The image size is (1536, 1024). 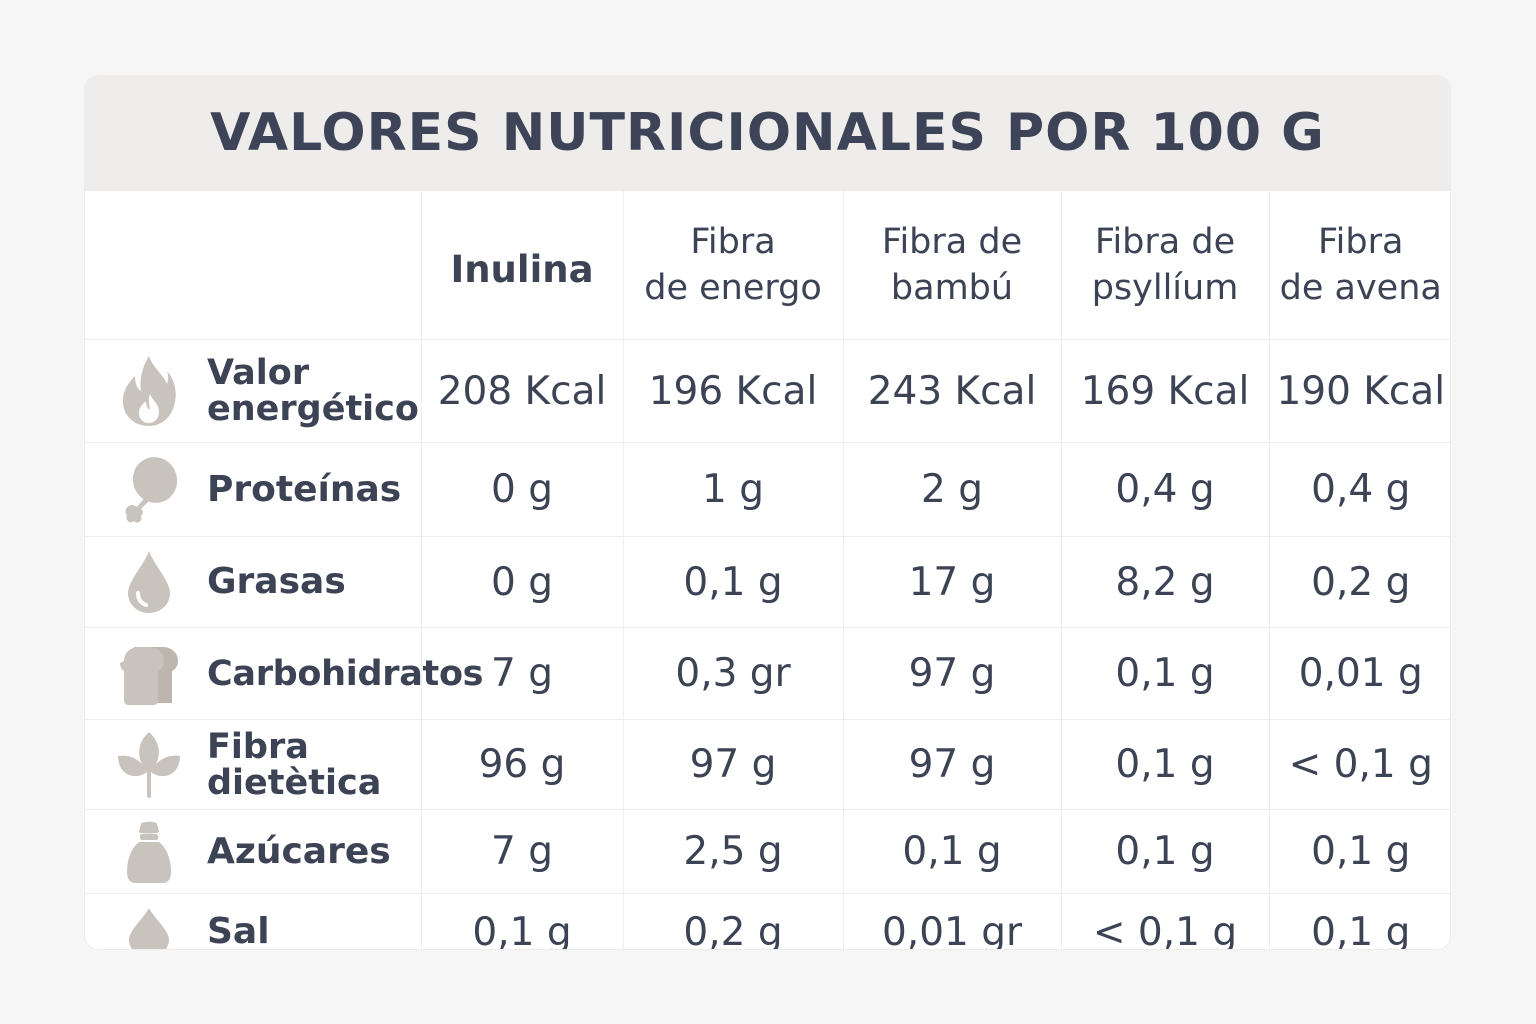 I want to click on table-cell: 96 g, so click(x=522, y=764).